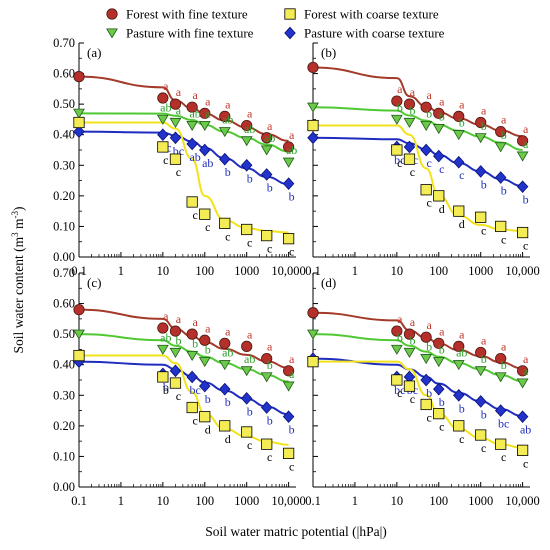 The image size is (550, 550). What do you see at coordinates (296, 531) in the screenshot?
I see `x-axis-title: Soil water matric potential (|hPa|)` at bounding box center [296, 531].